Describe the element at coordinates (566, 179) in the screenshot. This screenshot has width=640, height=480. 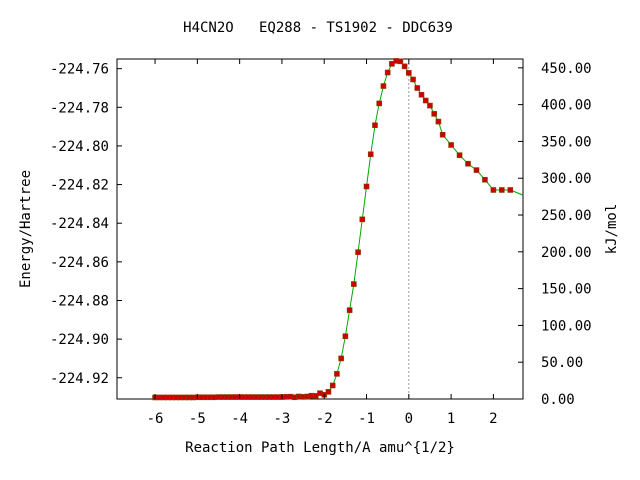
I see `y-right-tick-label: 300.00` at that location.